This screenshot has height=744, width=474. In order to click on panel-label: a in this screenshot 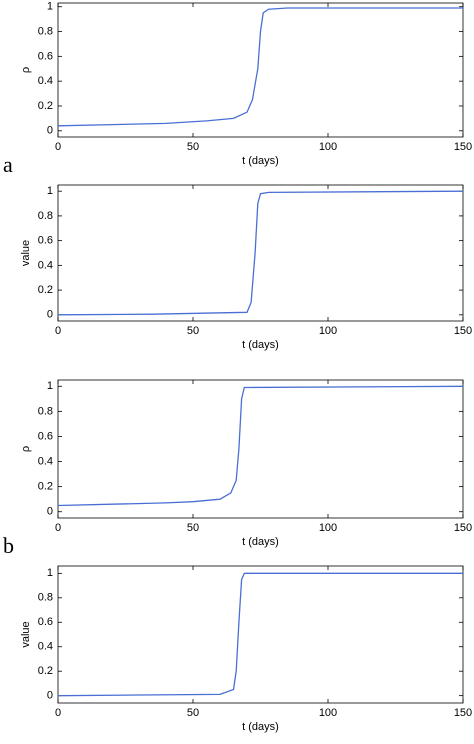, I will do `click(8, 164)`.